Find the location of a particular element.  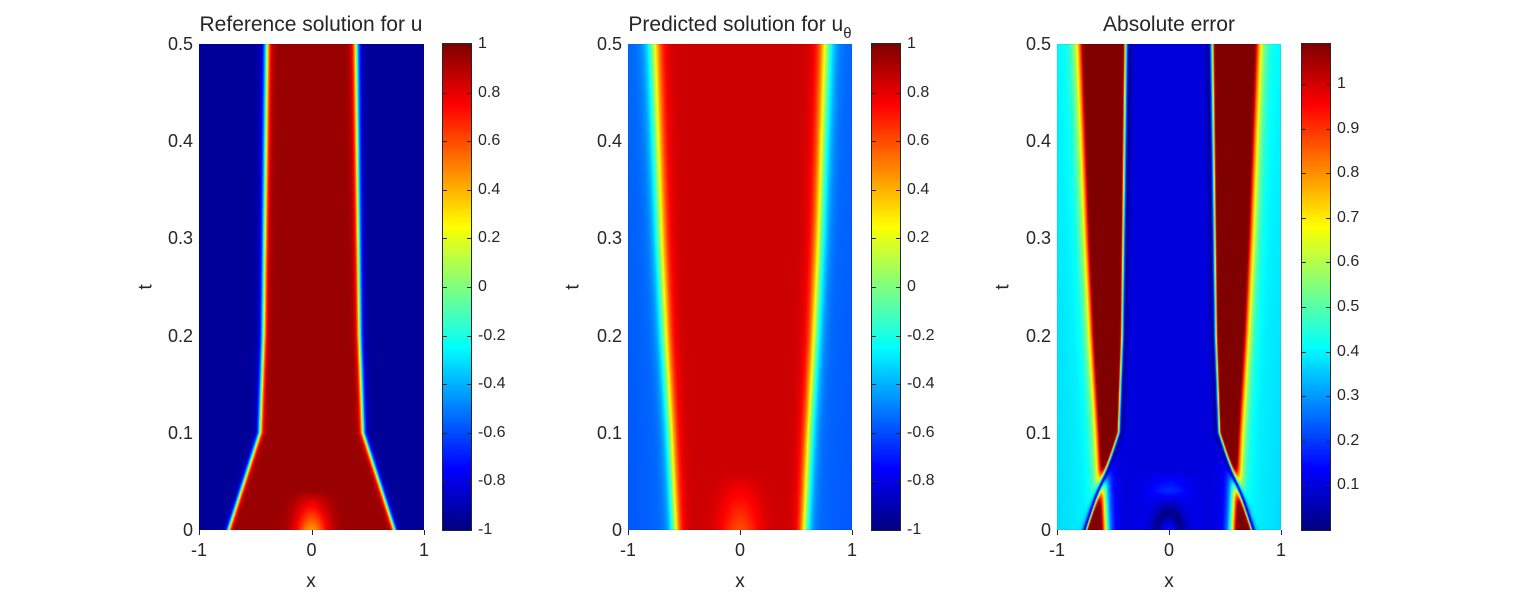

colorbar-tick-label: 0.9 is located at coordinates (1330, 128).